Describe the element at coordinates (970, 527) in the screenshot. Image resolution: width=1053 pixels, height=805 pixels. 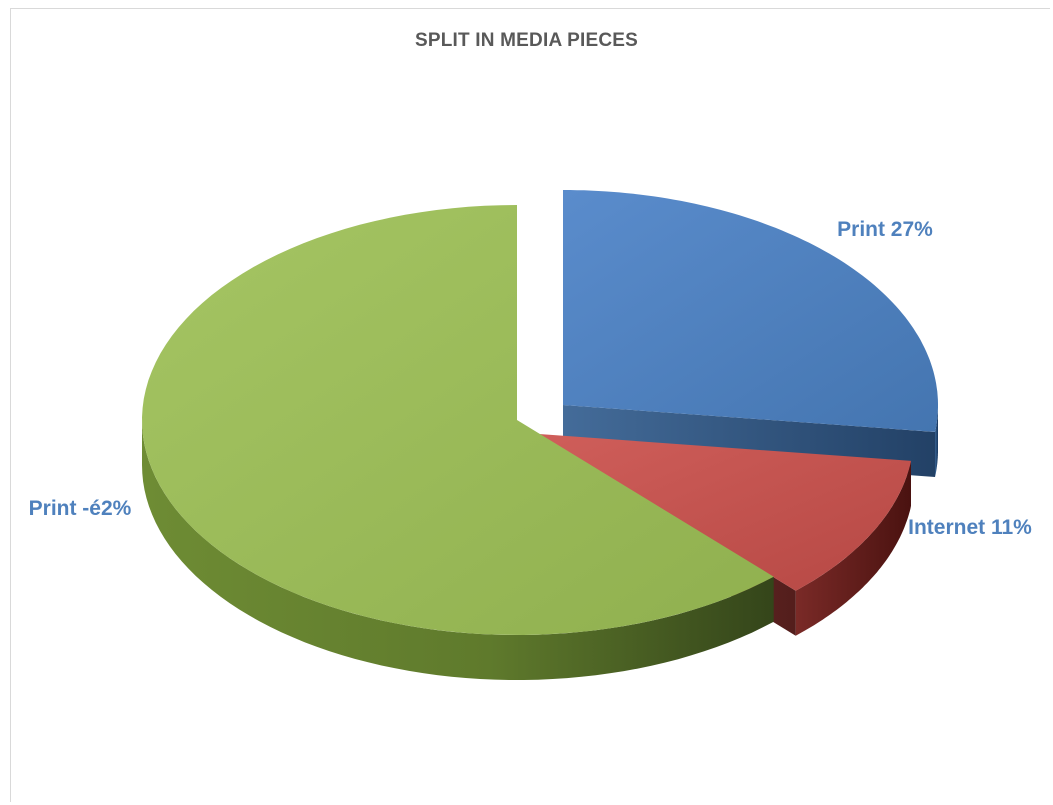
I see `slice-label-1: Internet 11%` at that location.